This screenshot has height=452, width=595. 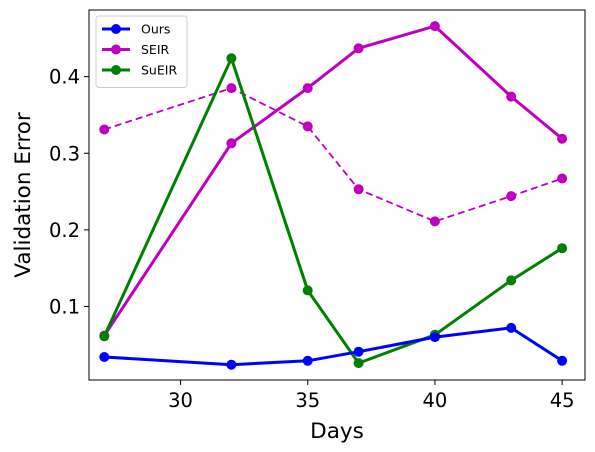 I want to click on legend-label-sueir: SuEIR, so click(x=159, y=70).